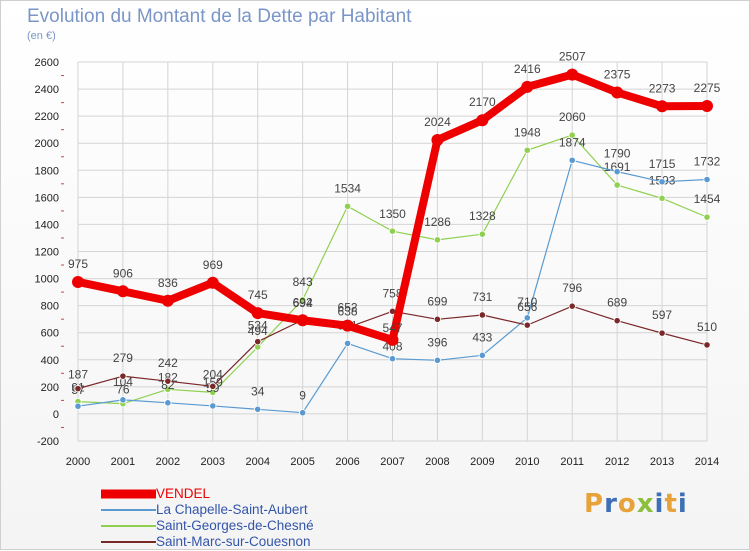  Describe the element at coordinates (47, 225) in the screenshot. I see `y-tick-label: 1400` at that location.